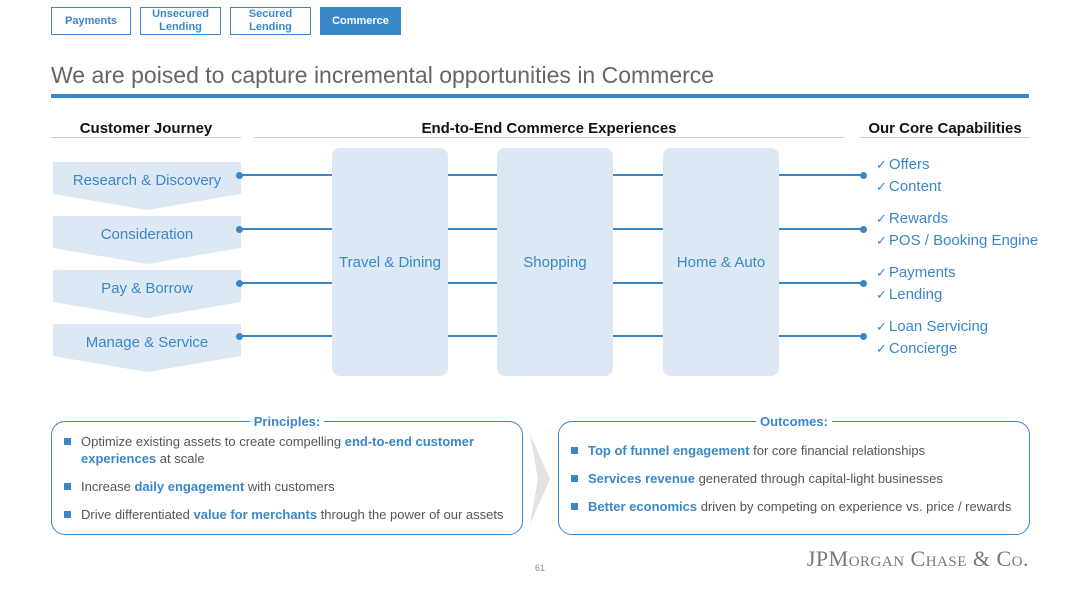 This screenshot has height=608, width=1080. What do you see at coordinates (540, 96) in the screenshot?
I see `title-rule` at bounding box center [540, 96].